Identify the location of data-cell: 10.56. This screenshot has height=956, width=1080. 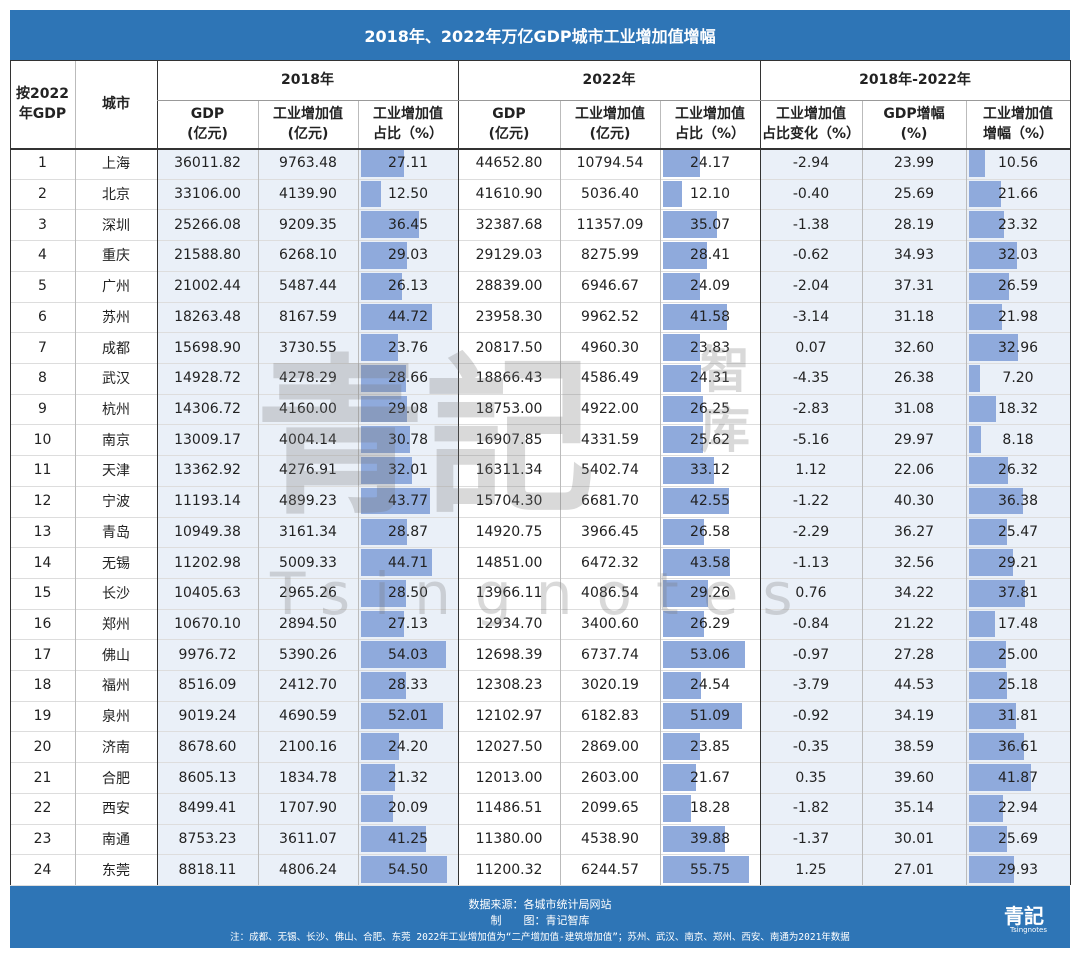
(1018, 163).